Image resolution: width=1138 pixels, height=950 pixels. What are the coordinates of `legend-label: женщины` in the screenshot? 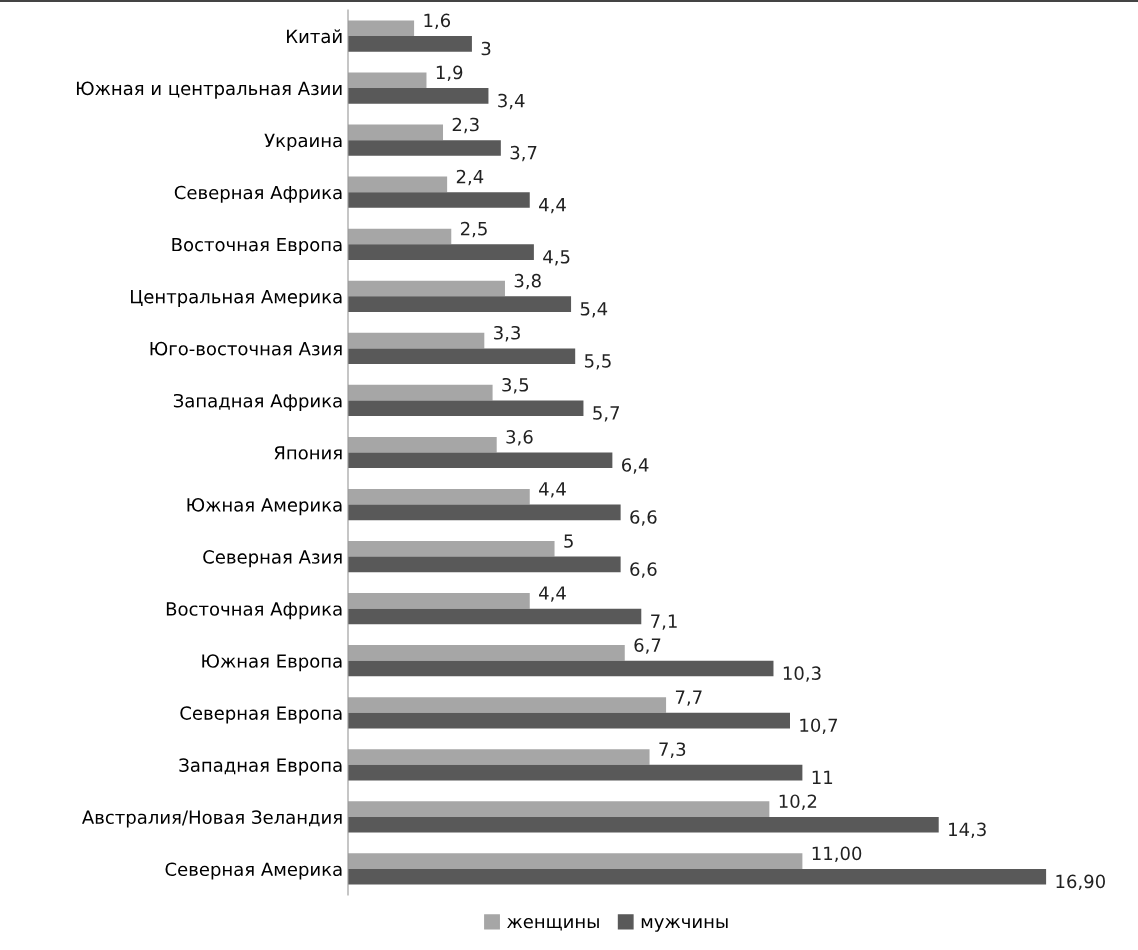 It's located at (553, 924).